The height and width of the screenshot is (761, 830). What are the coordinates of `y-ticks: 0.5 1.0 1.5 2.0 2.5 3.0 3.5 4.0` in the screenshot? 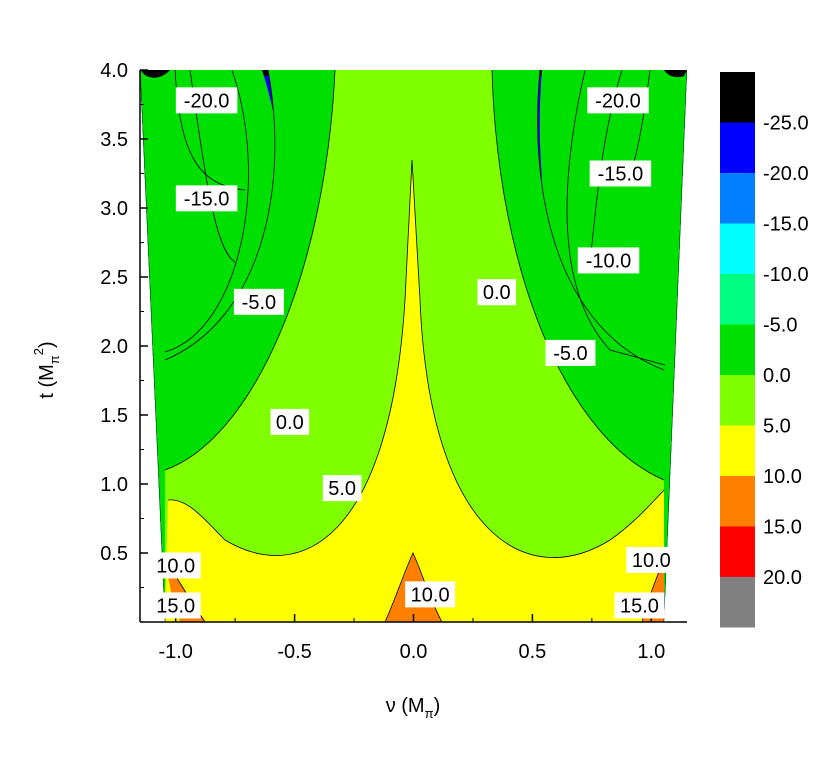 It's located at (124, 324).